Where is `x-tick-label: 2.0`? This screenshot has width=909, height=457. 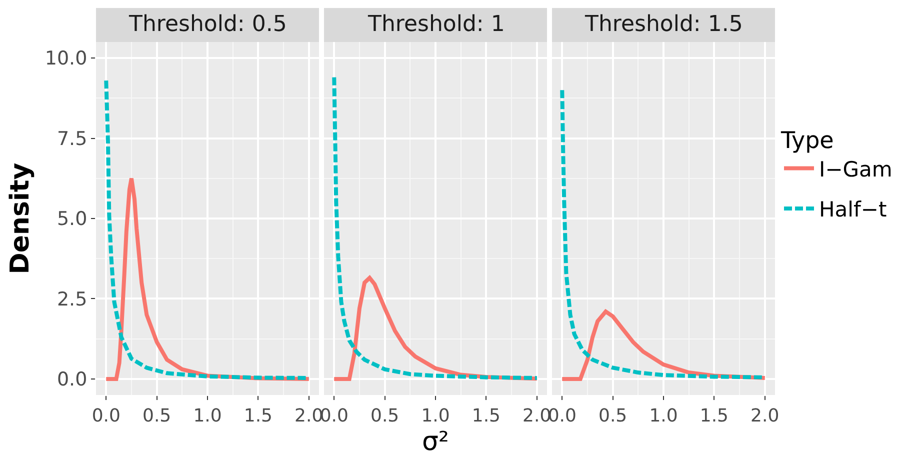
x-tick-label: 2.0 is located at coordinates (765, 416).